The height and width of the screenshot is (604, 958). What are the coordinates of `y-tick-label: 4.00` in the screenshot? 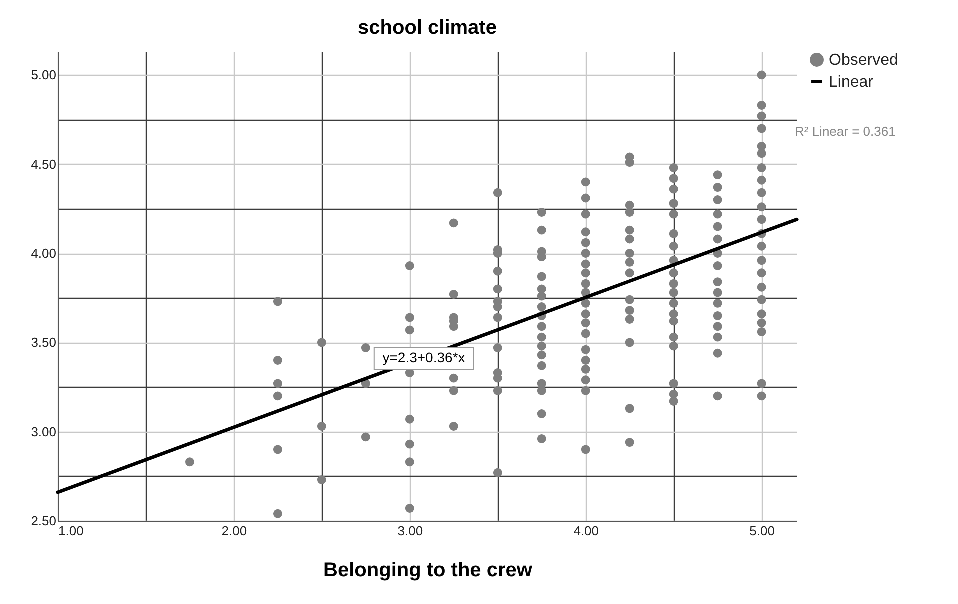 It's located at (43, 254).